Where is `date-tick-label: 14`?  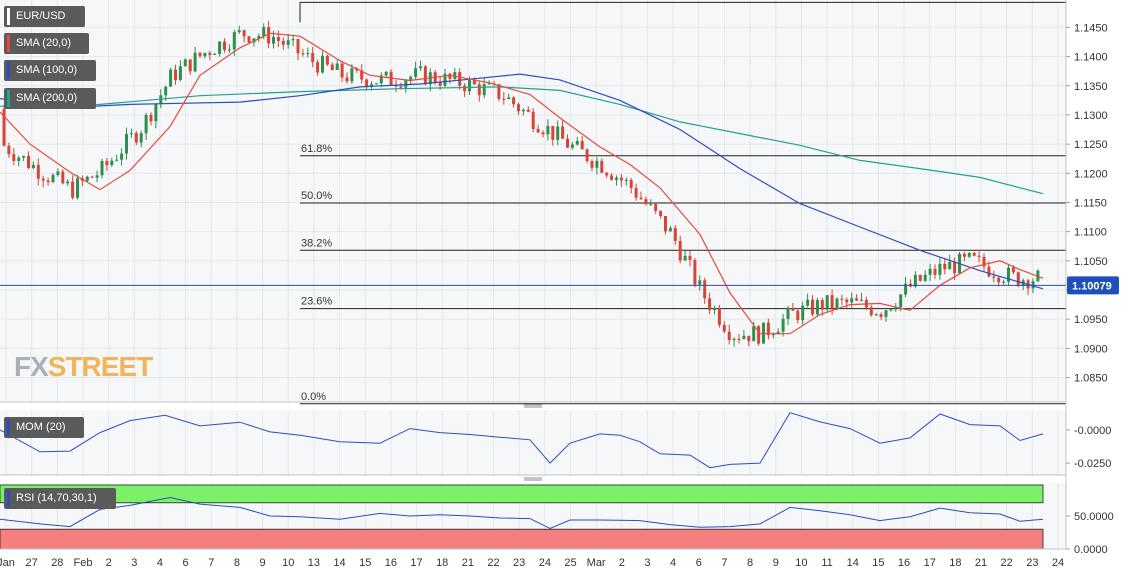 date-tick-label: 14 is located at coordinates (339, 563).